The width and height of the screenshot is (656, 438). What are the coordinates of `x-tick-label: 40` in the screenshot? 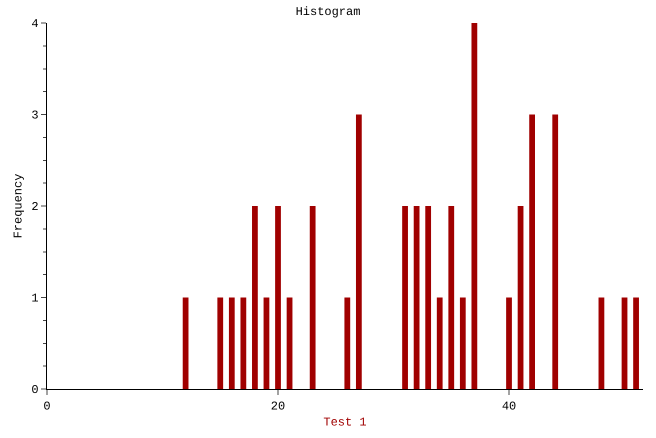 It's located at (509, 406).